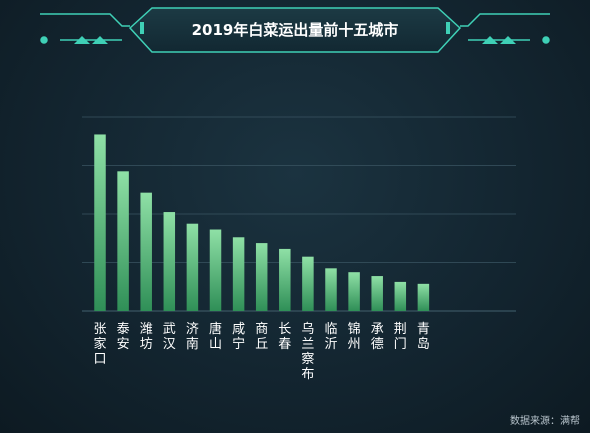  I want to click on category-label-6: 唐山, so click(215, 336).